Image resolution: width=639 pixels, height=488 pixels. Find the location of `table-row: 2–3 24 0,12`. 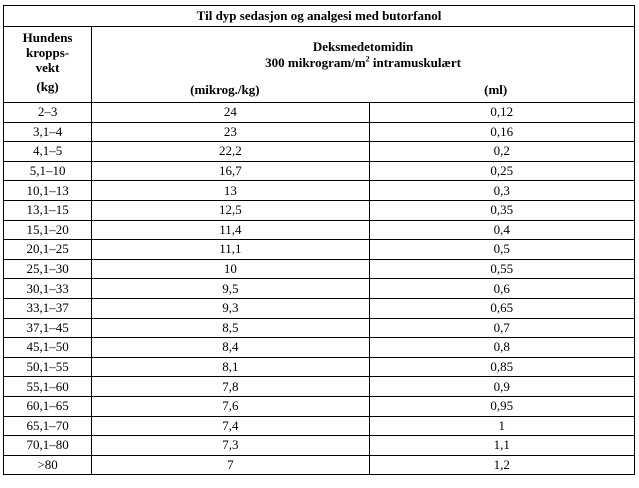

table-row: 2–3 24 0,12 is located at coordinates (319, 112).